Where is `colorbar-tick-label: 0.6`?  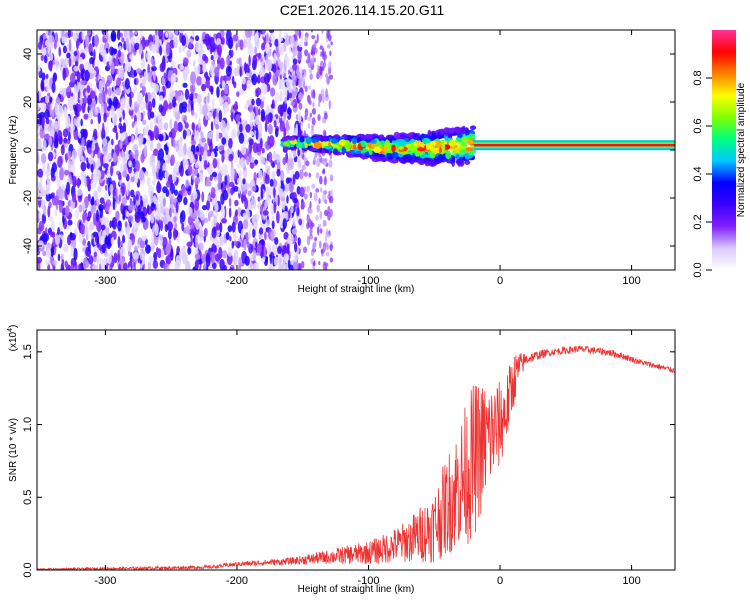 colorbar-tick-label: 0.6 is located at coordinates (698, 125).